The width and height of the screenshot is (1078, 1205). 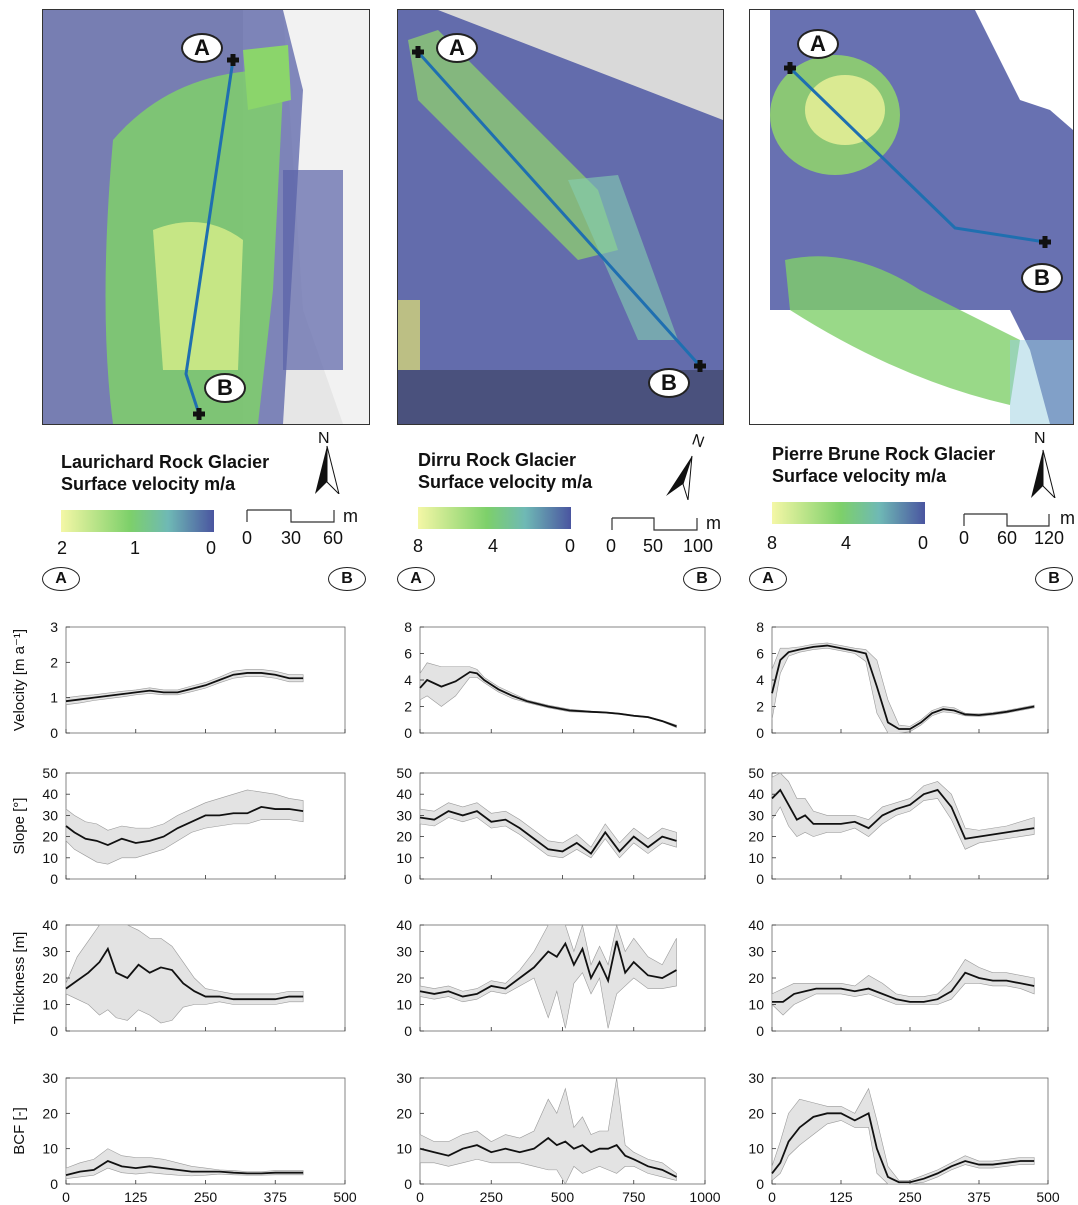 I want to click on profile-line-dirru, so click(x=559, y=209).